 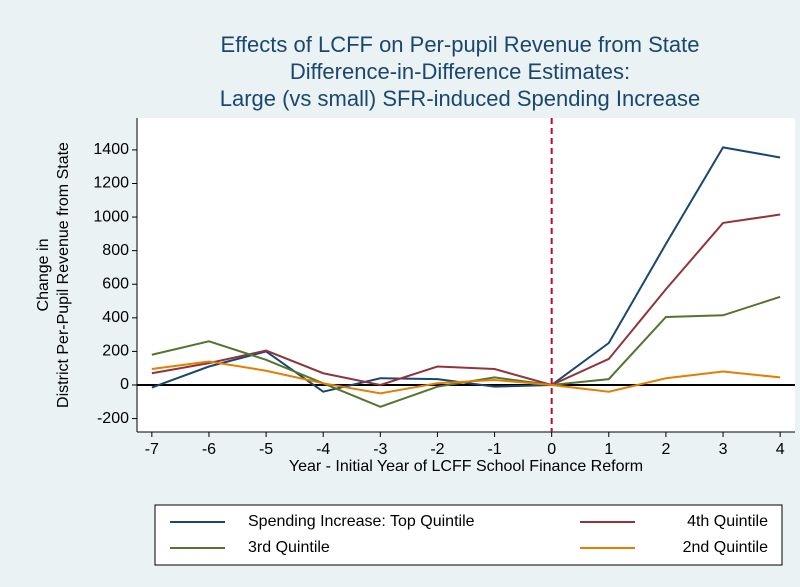 I want to click on y-tick-label: 800, so click(x=115, y=250).